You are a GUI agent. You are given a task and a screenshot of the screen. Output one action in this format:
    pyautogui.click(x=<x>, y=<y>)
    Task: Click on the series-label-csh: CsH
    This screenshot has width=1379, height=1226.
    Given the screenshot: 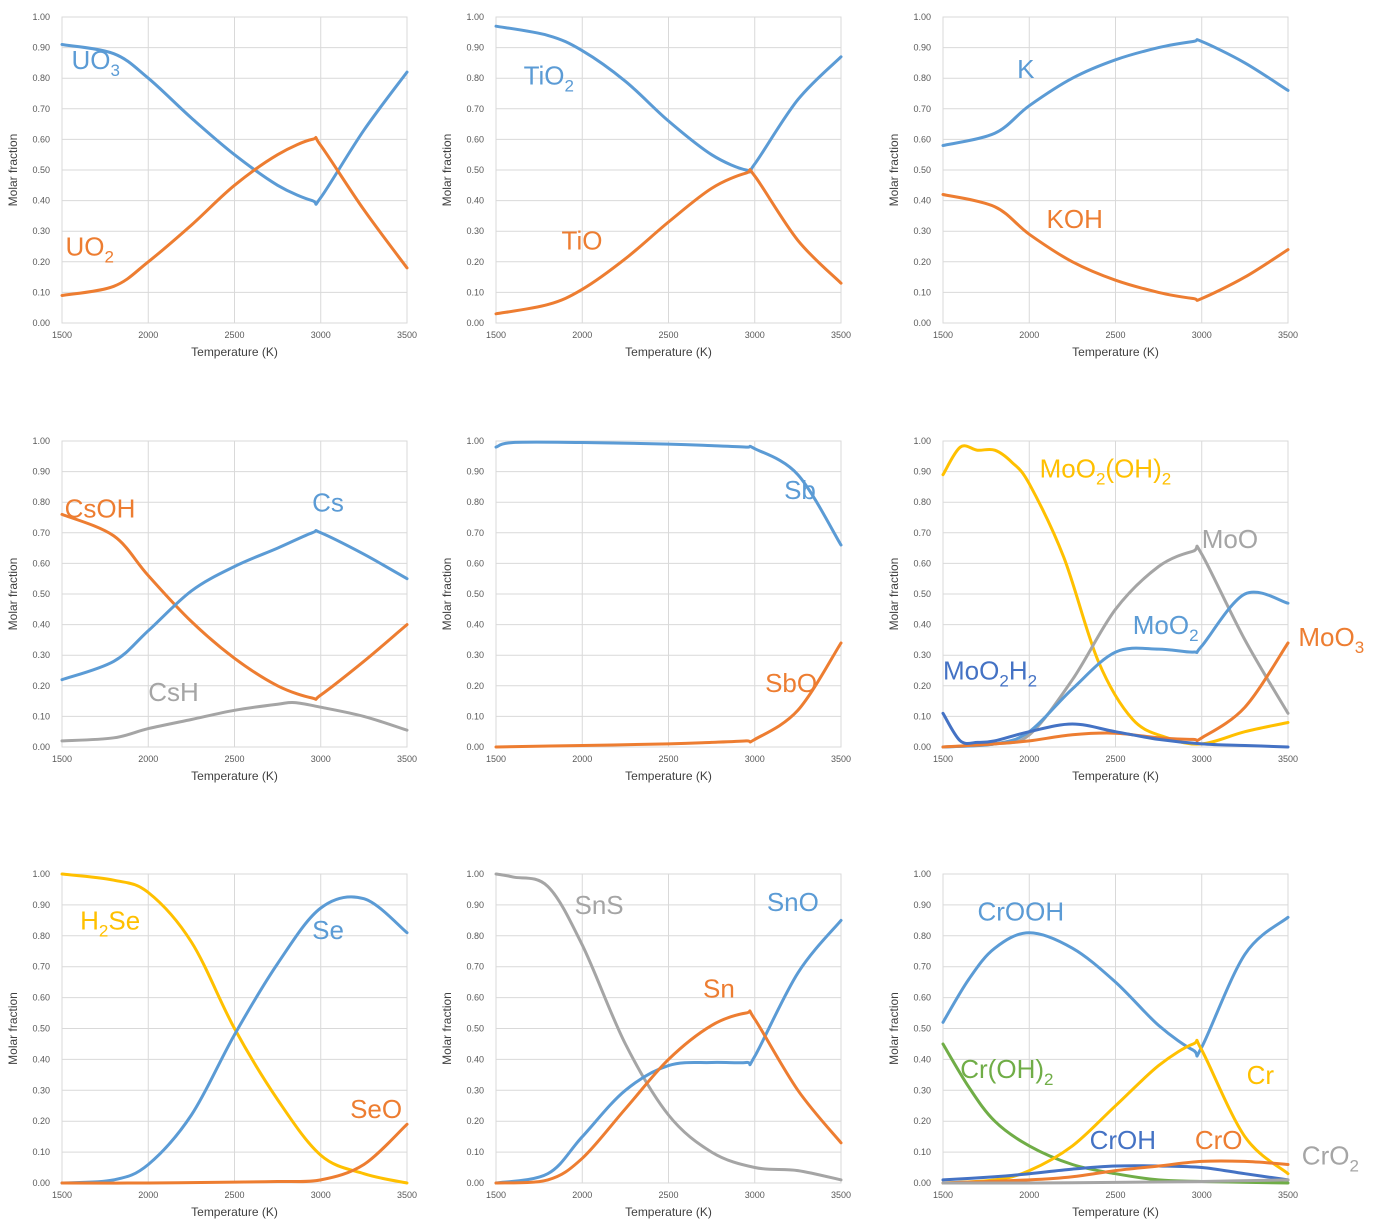 What is the action you would take?
    pyautogui.click(x=173, y=692)
    